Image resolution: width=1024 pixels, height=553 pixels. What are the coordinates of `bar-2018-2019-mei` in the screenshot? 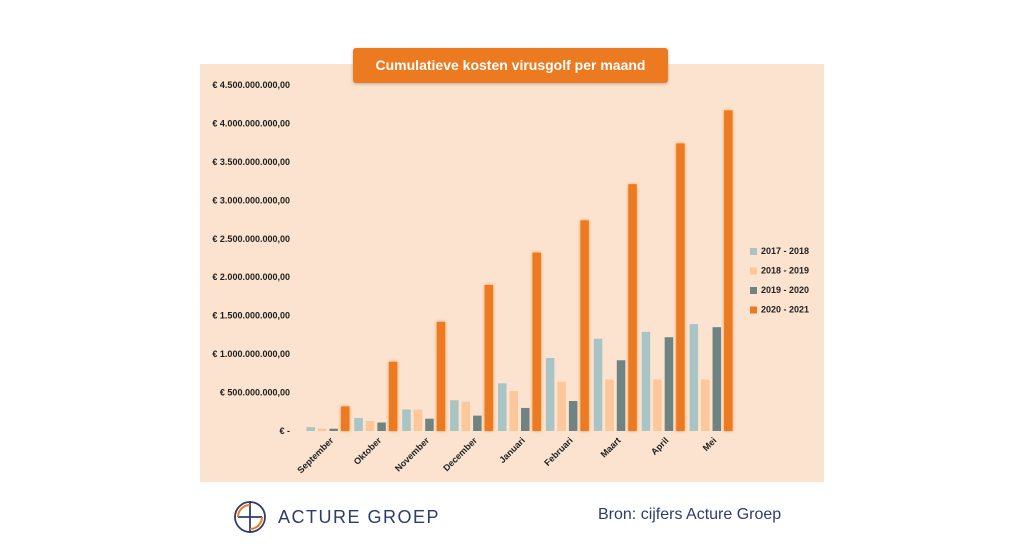 It's located at (705, 405).